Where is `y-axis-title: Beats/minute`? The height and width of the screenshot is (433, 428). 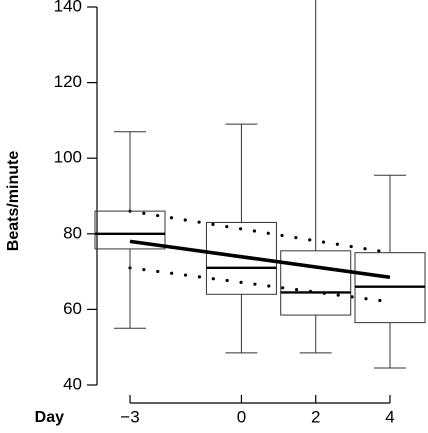
y-axis-title: Beats/minute is located at coordinates (13, 201).